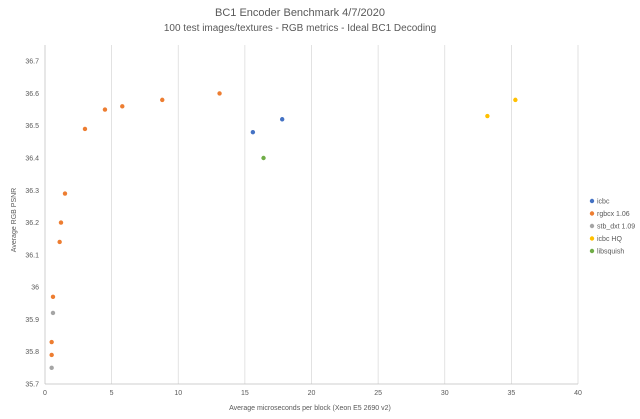  What do you see at coordinates (32, 320) in the screenshot?
I see `y-tick-label: 35.9` at bounding box center [32, 320].